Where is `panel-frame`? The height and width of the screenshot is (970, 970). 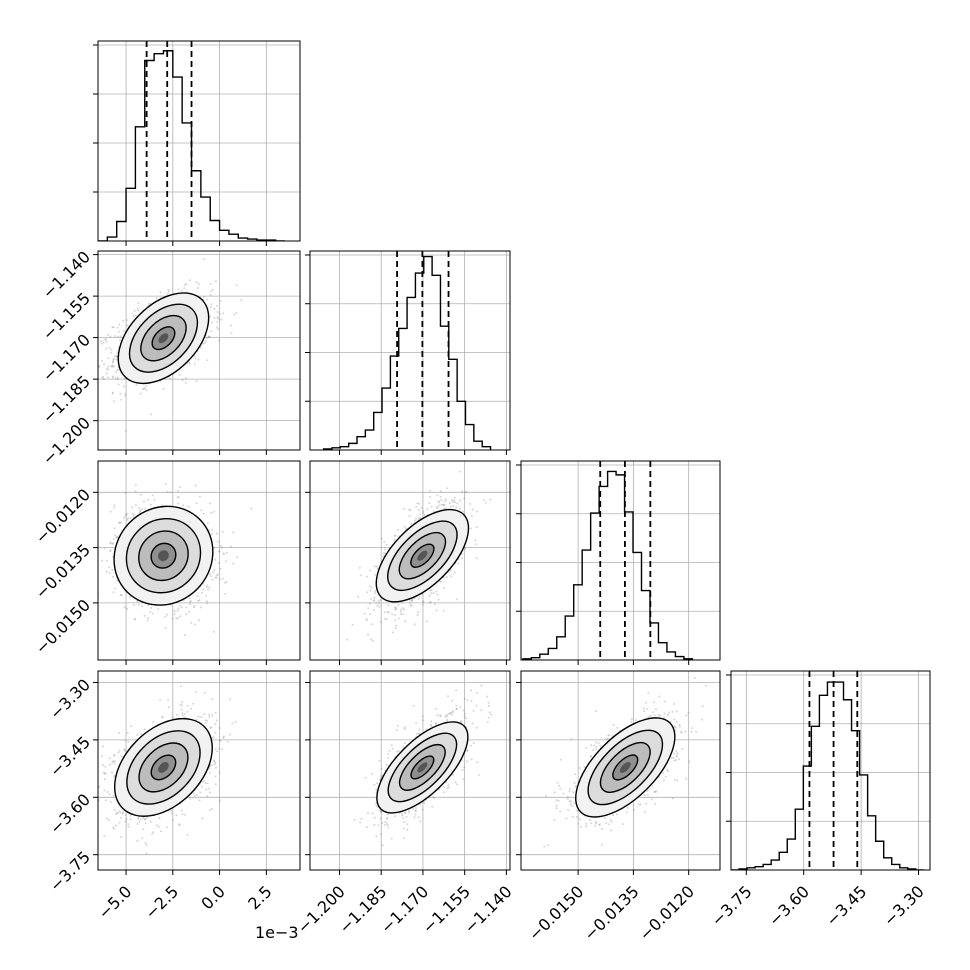 panel-frame is located at coordinates (410, 560).